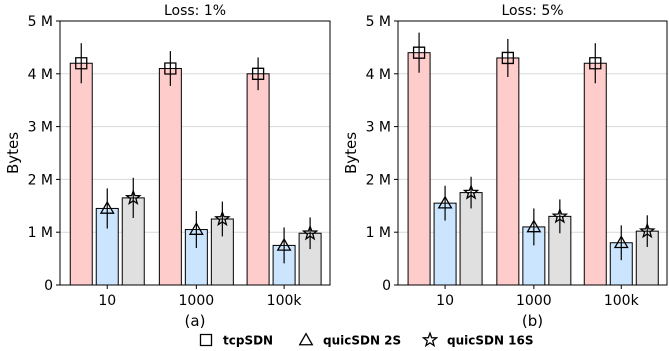  I want to click on star-icon, so click(430, 339).